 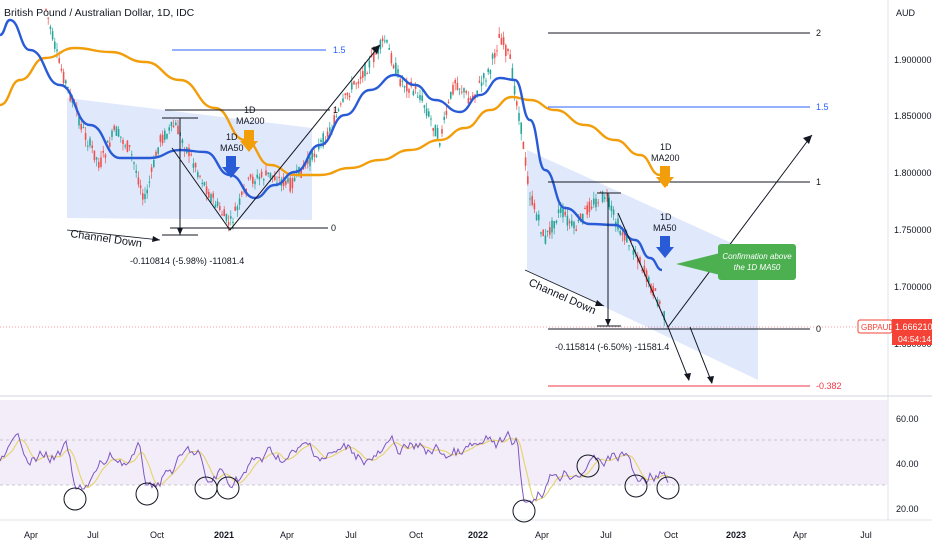 What do you see at coordinates (757, 256) in the screenshot?
I see `callout-line-1: Confirmation above` at bounding box center [757, 256].